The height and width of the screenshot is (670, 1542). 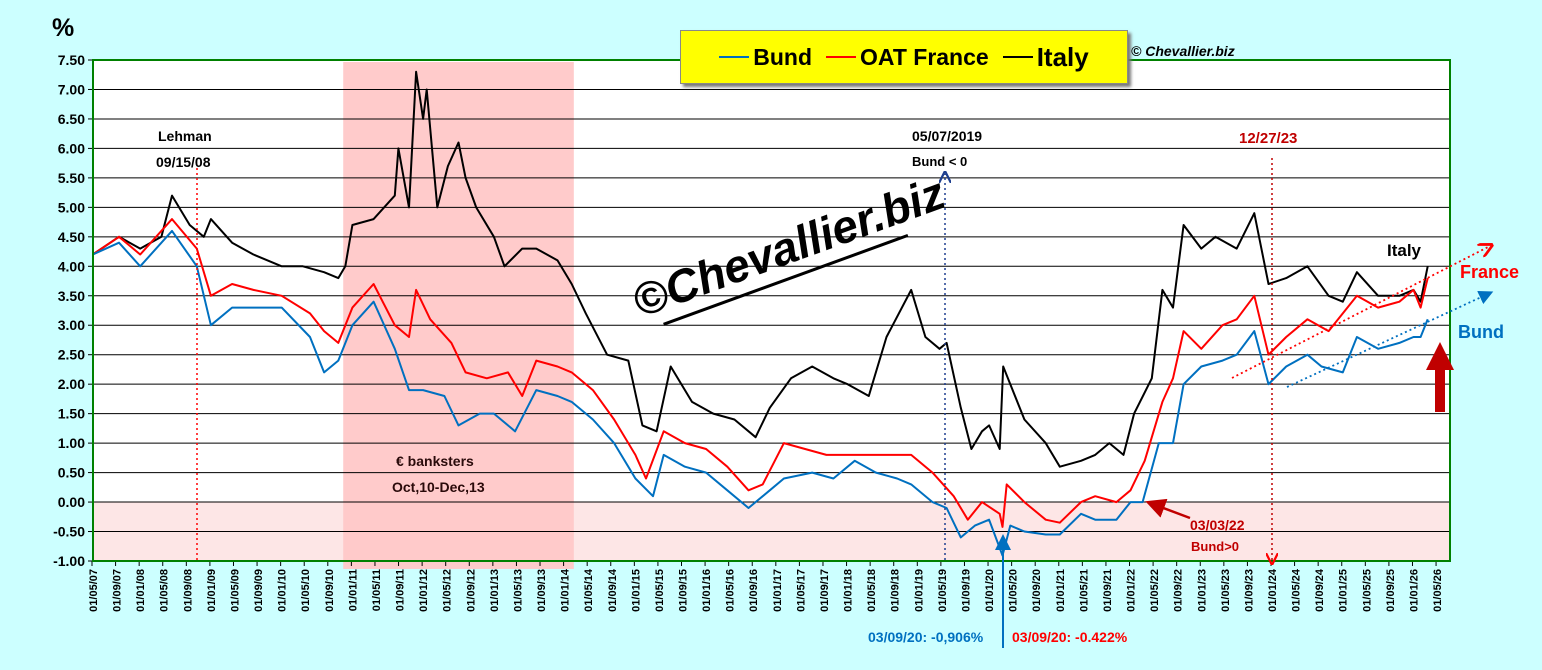 What do you see at coordinates (471, 590) in the screenshot?
I see `x-tick-label: 01/09/12` at bounding box center [471, 590].